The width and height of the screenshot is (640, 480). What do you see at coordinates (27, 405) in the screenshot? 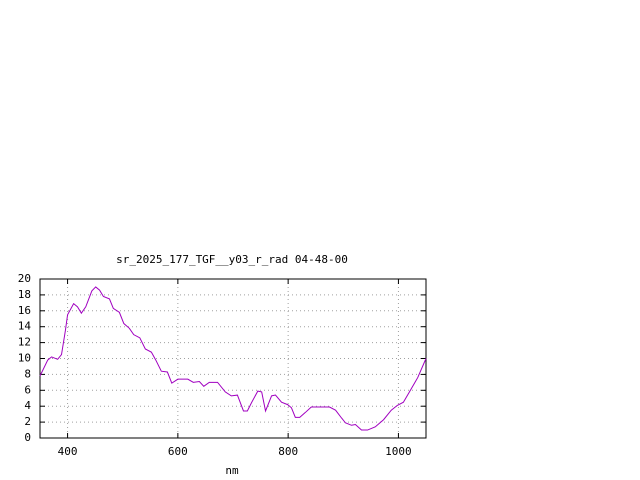
I see `y-tick-label: 4` at bounding box center [27, 405].